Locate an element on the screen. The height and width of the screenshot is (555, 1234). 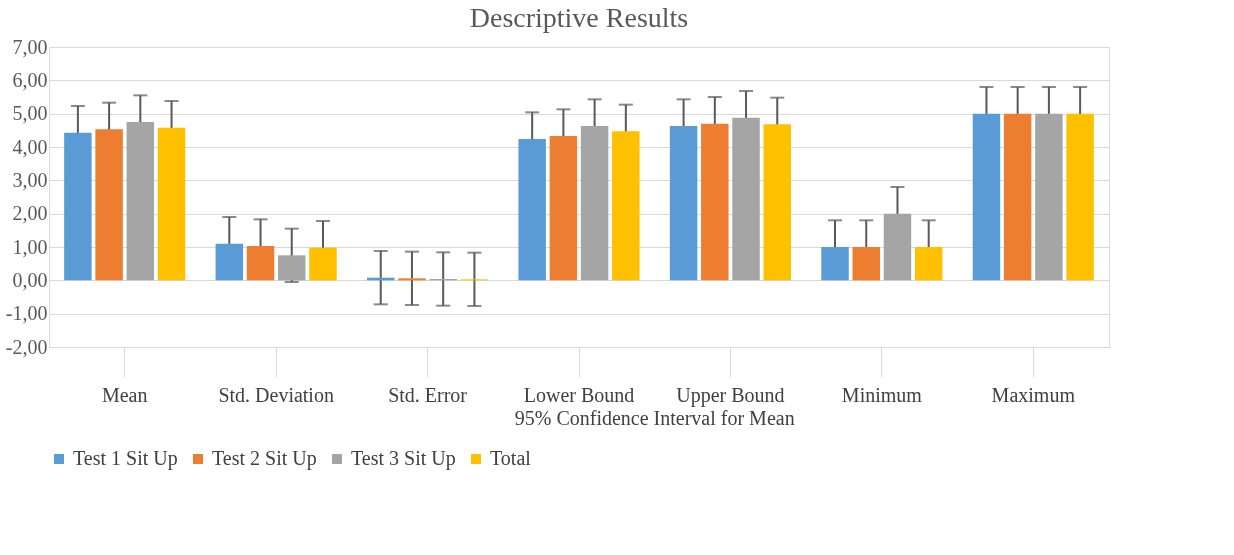
x-tick-label: Std. Deviation is located at coordinates (276, 394).